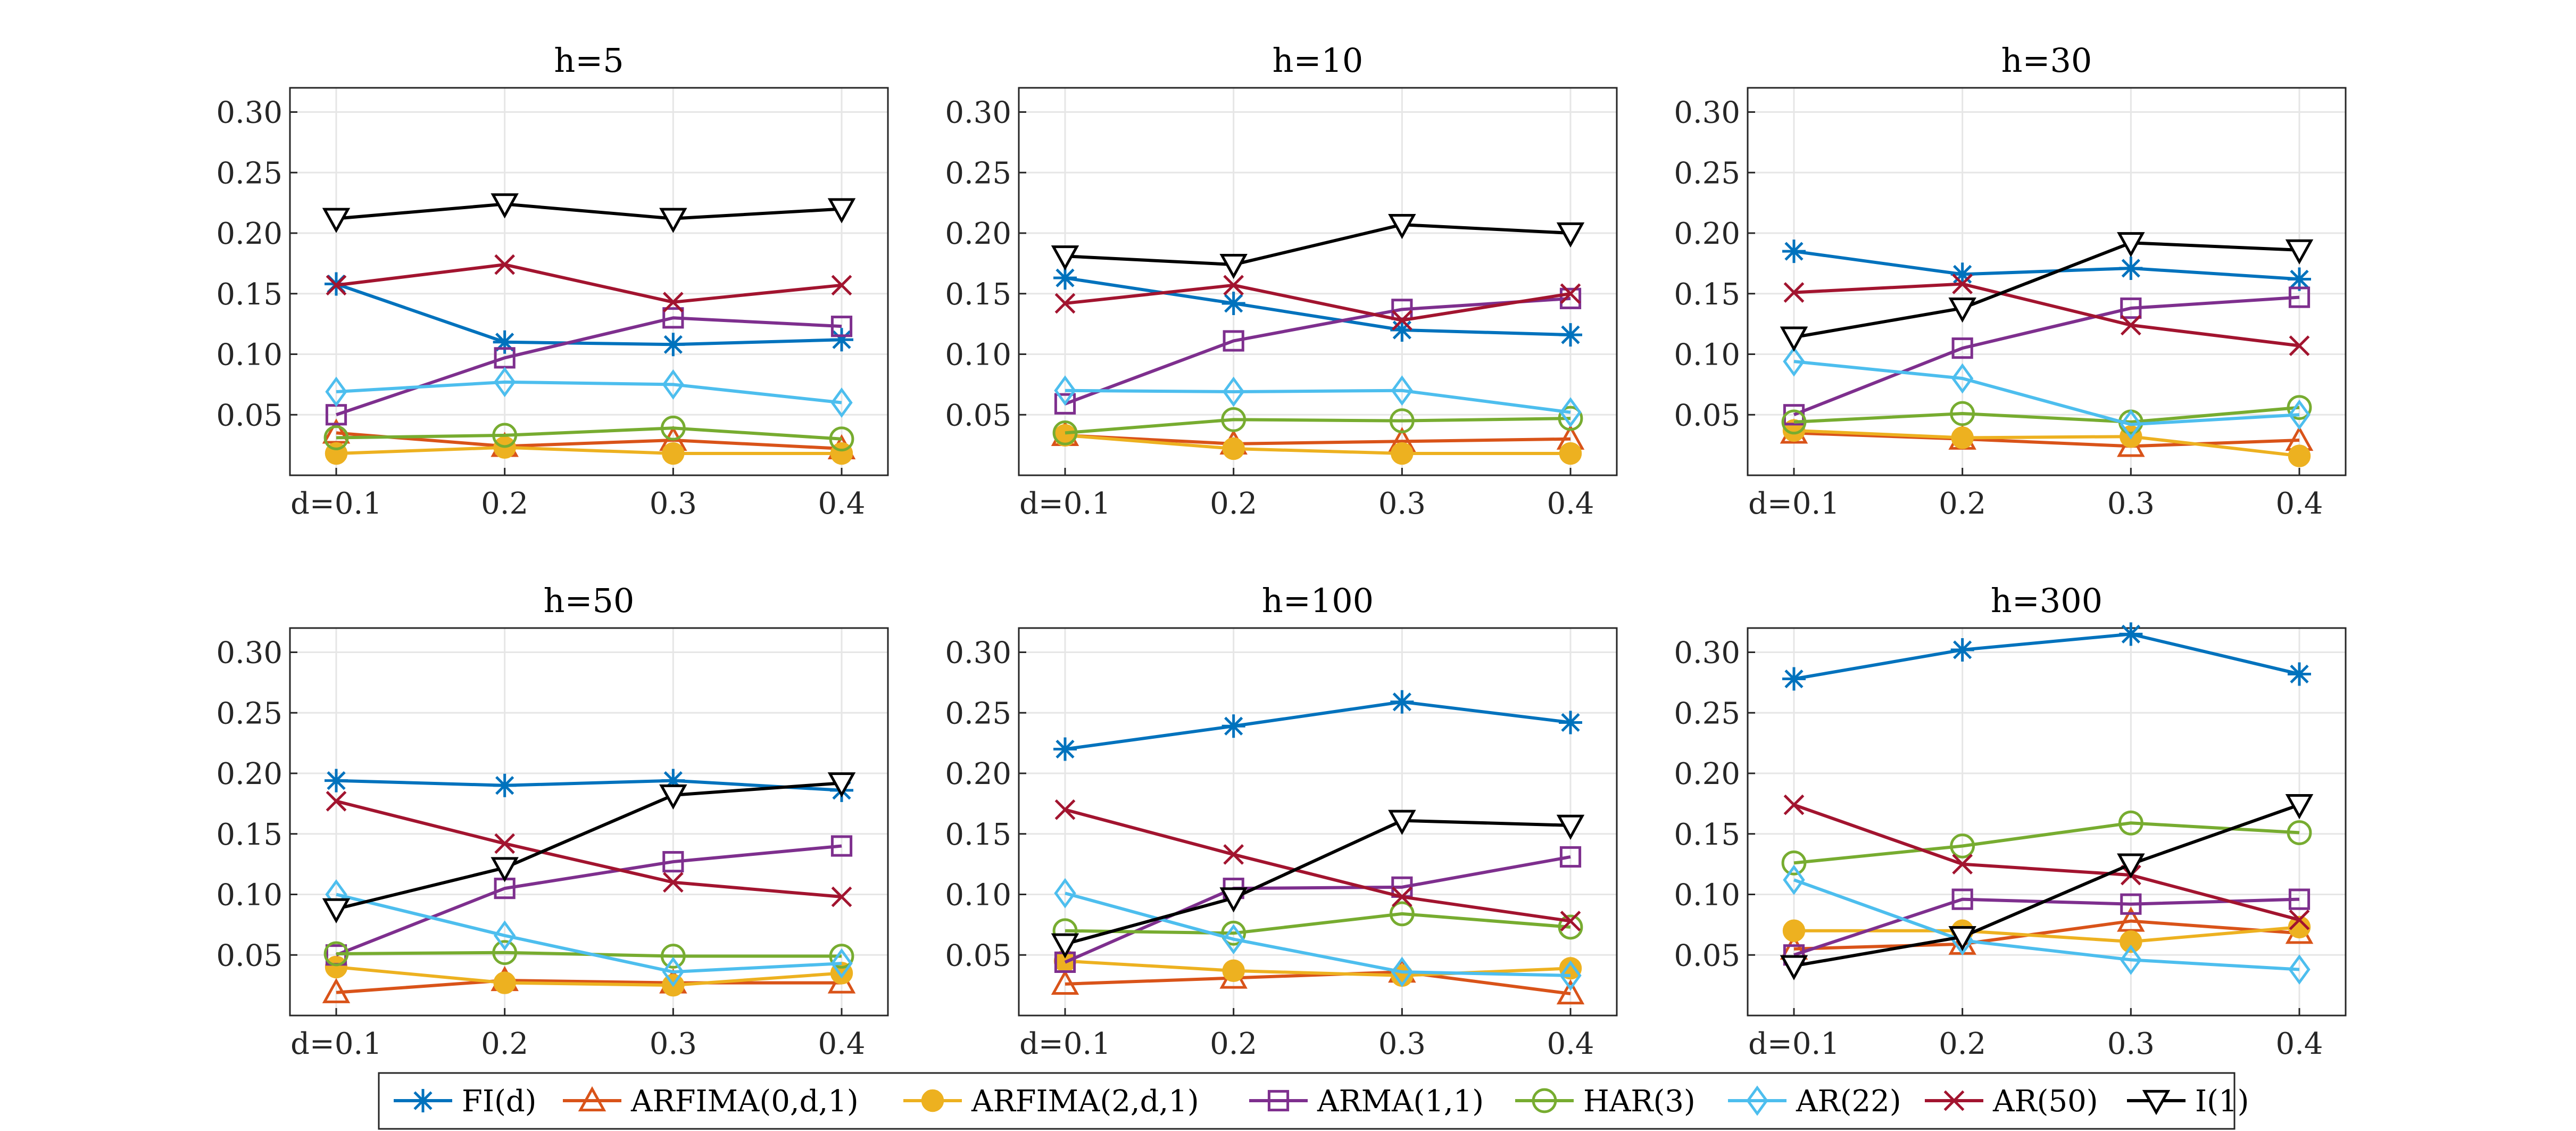 The height and width of the screenshot is (1131, 2576). Describe the element at coordinates (1814, 1101) in the screenshot. I see `legend-item-ar-22: AR(22)` at that location.